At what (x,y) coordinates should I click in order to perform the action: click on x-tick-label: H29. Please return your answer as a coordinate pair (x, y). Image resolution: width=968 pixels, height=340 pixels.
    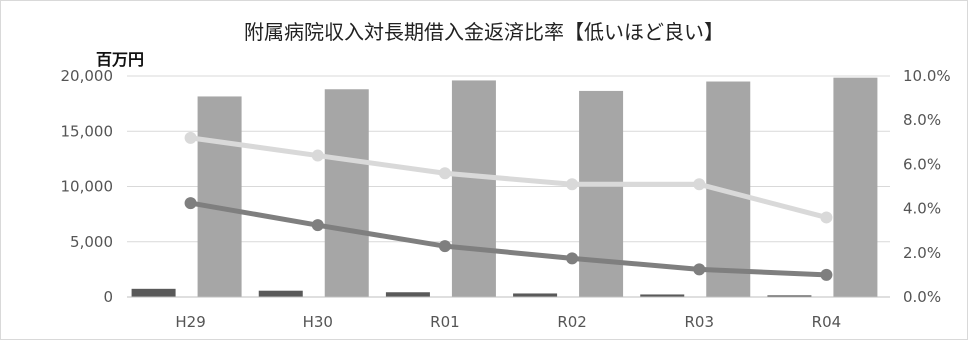
    Looking at the image, I should click on (190, 322).